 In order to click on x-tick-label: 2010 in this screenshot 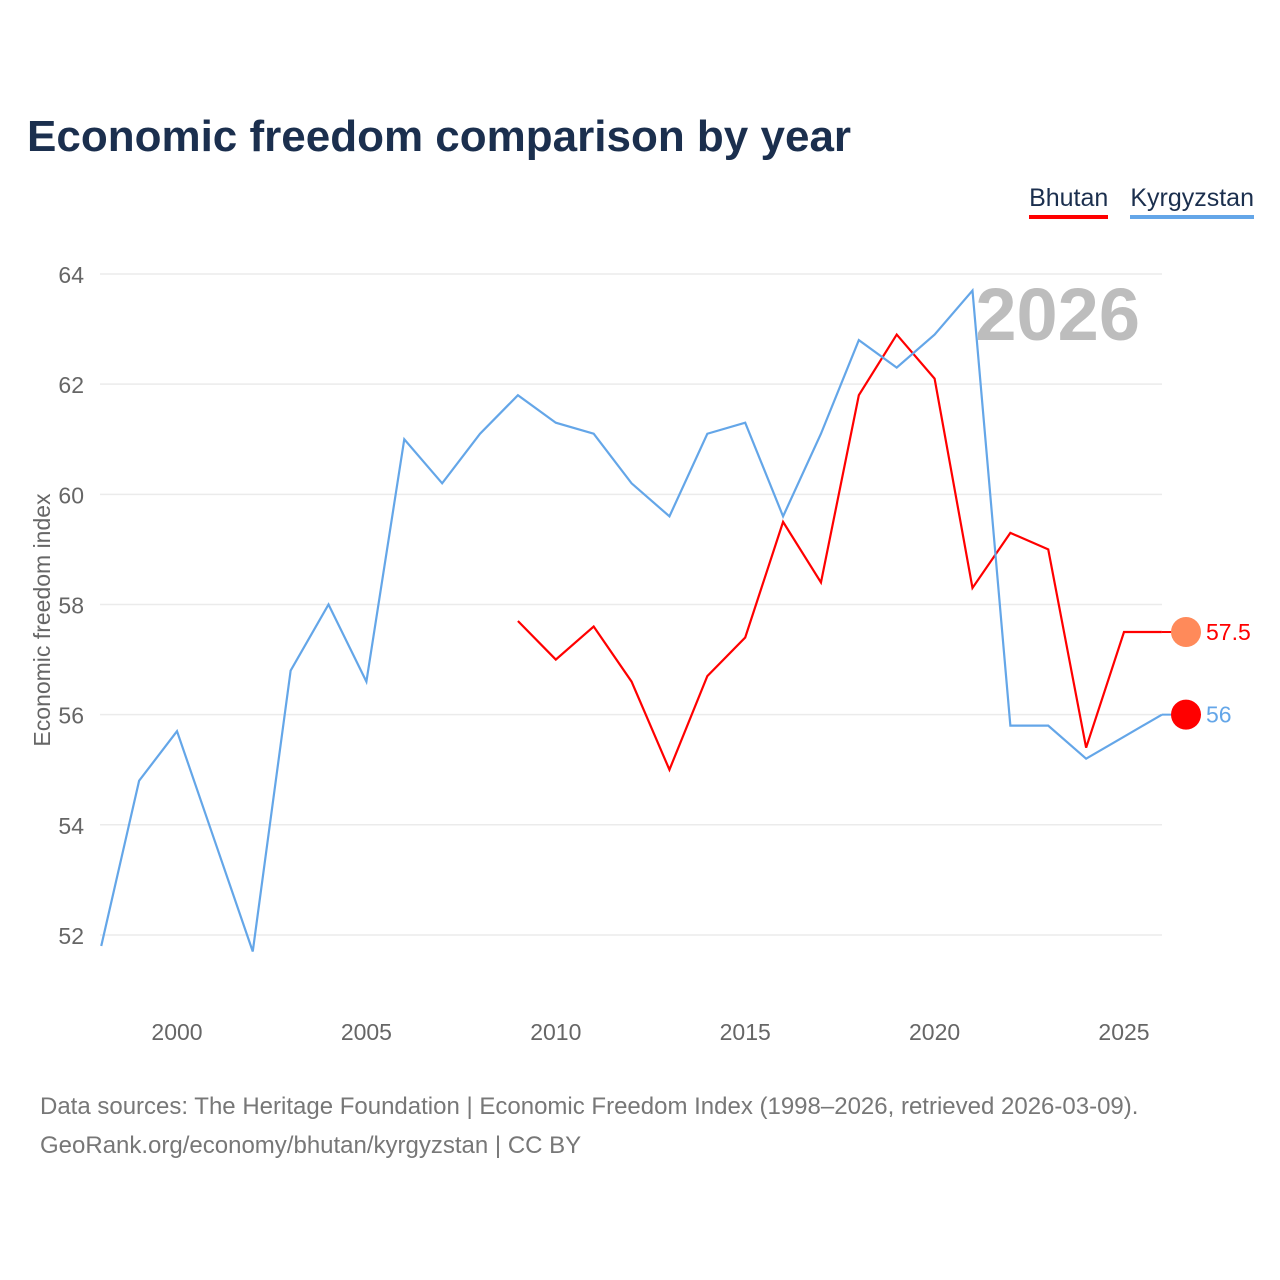, I will do `click(555, 1032)`.